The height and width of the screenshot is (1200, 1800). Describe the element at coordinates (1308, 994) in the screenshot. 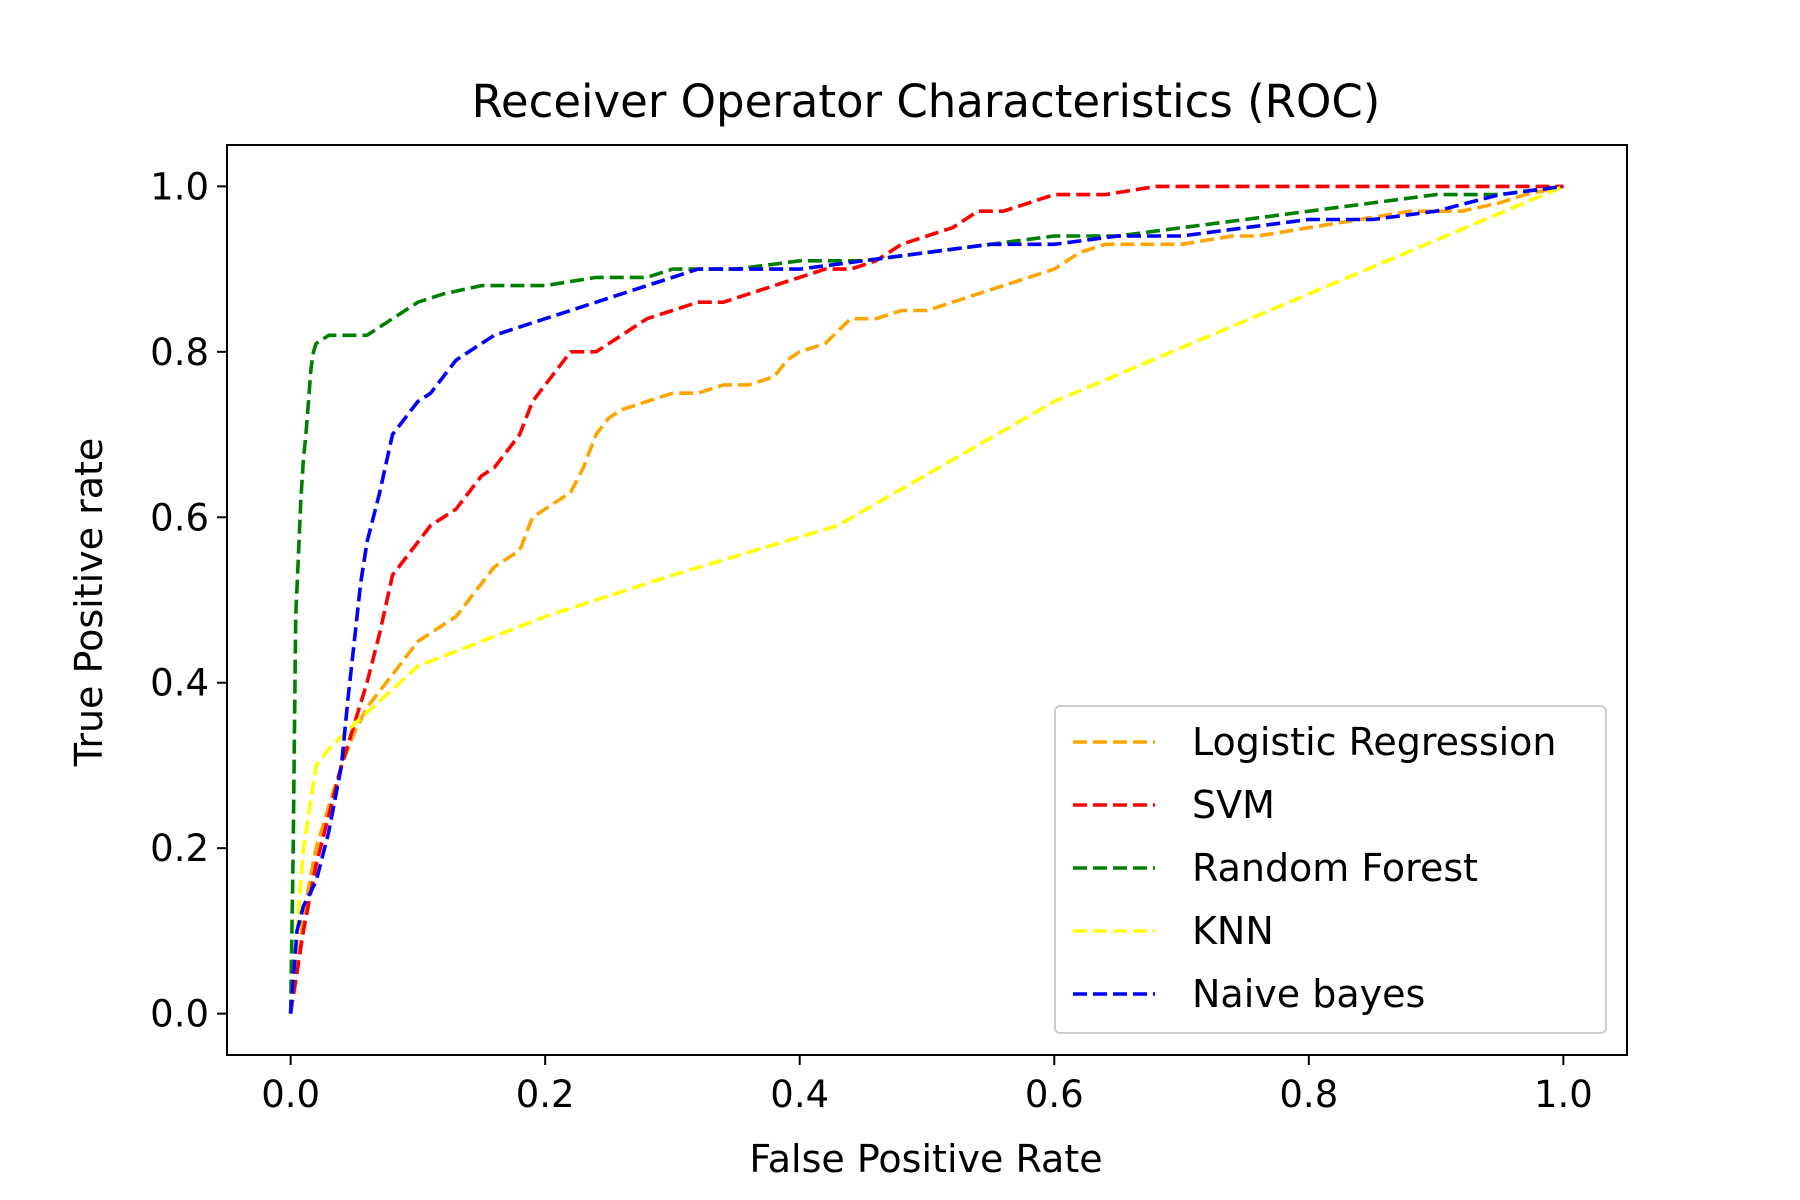

I see `legend-label: Naive bayes` at that location.